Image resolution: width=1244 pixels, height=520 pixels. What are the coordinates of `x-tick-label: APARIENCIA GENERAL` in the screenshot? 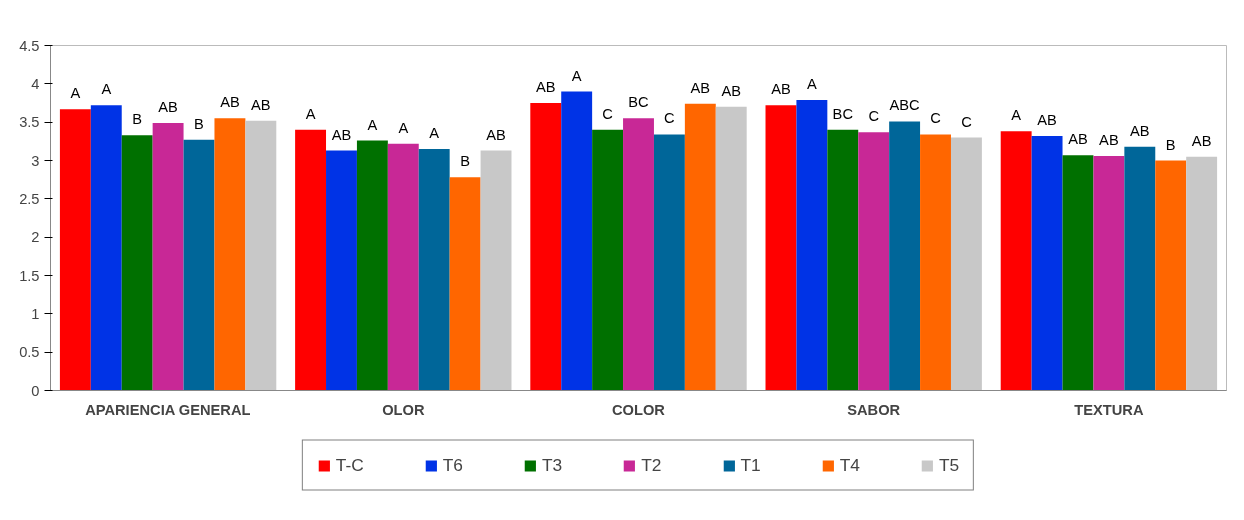 It's located at (168, 409).